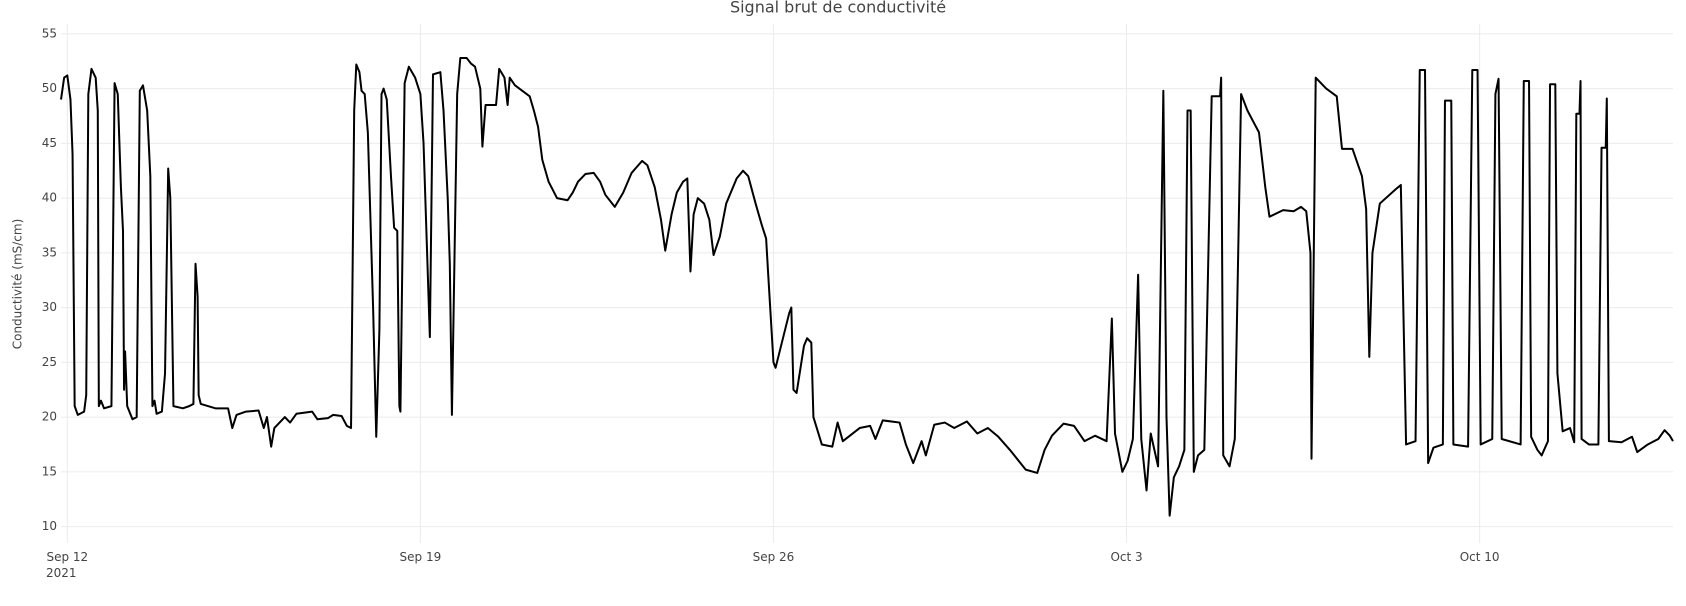 Image resolution: width=1686 pixels, height=606 pixels. What do you see at coordinates (67, 557) in the screenshot?
I see `tick-label-line: Sep 12` at bounding box center [67, 557].